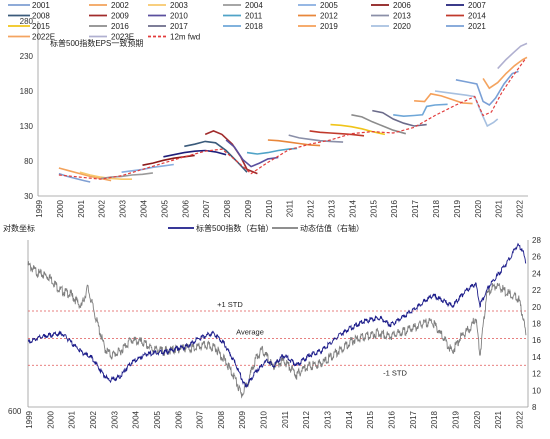 The width and height of the screenshot is (550, 439). I want to click on eps-x-tick: 2019, so click(457, 208).